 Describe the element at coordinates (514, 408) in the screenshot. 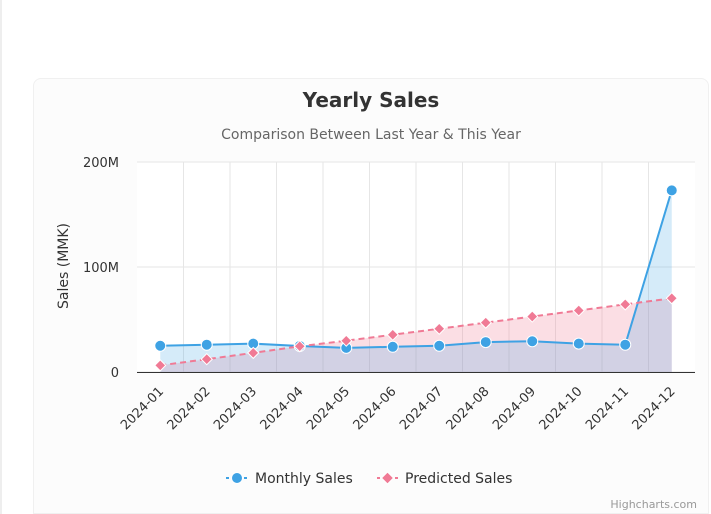

I see `x-tick-label: 2024-09` at that location.